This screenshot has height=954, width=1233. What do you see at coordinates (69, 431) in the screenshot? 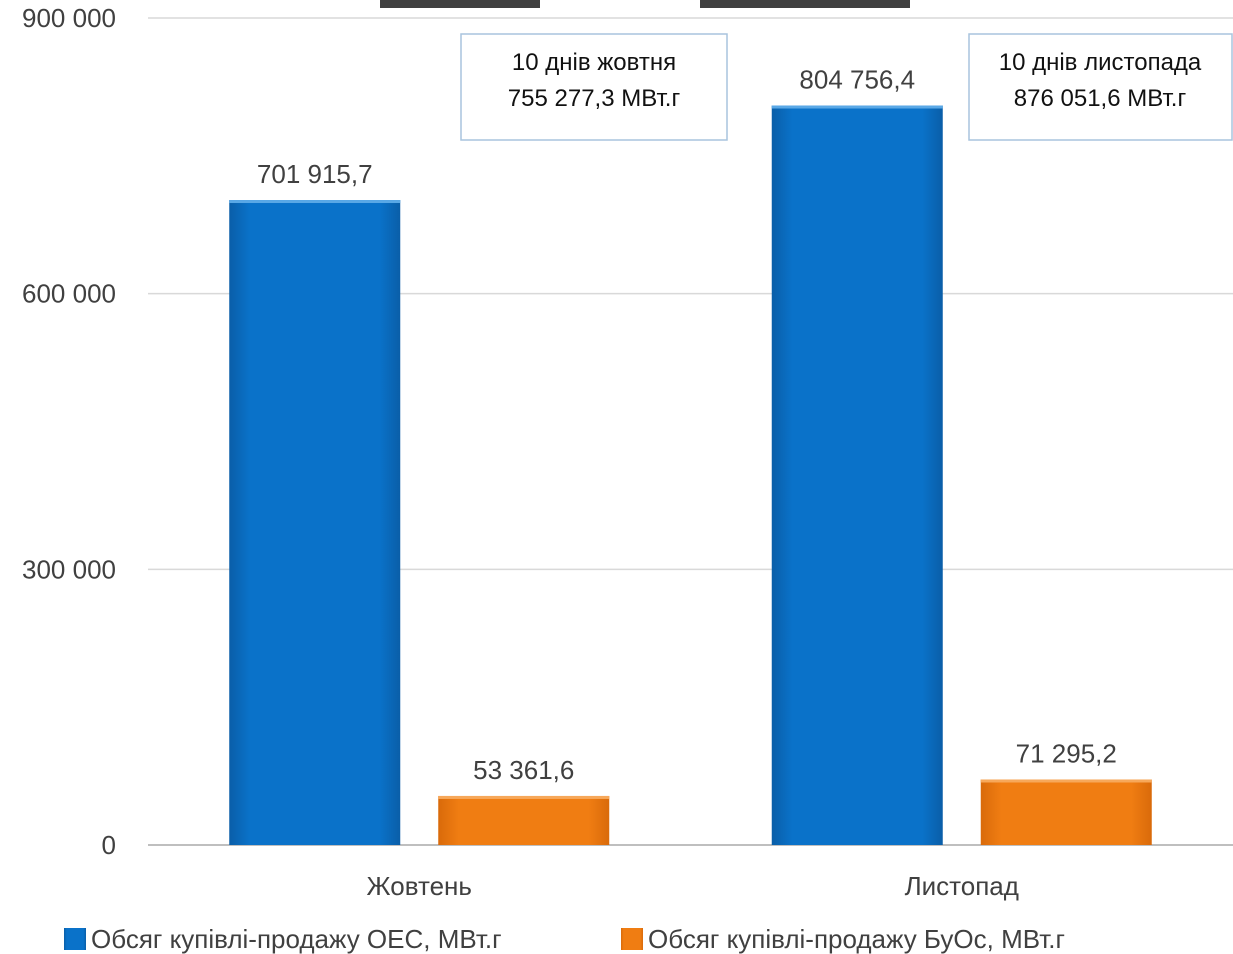
I see `y-axis-tick-labels: 0 300 000 600 000 900 000` at bounding box center [69, 431].